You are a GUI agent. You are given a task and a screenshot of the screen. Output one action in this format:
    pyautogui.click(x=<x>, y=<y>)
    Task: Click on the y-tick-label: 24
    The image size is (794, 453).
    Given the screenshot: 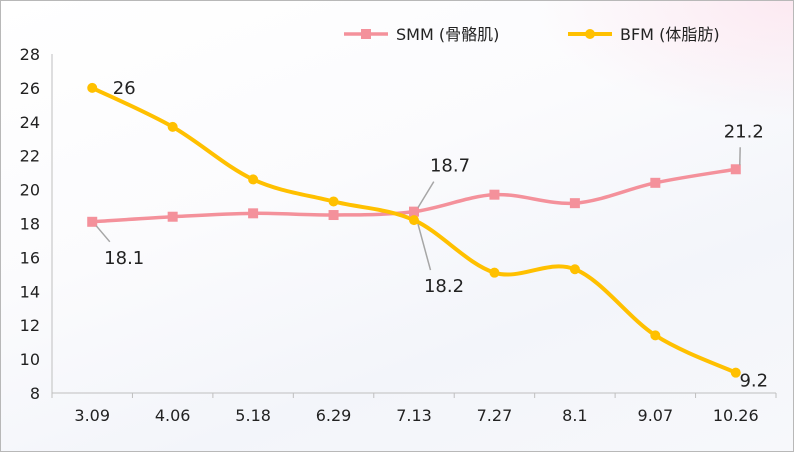 What is the action you would take?
    pyautogui.click(x=30, y=122)
    